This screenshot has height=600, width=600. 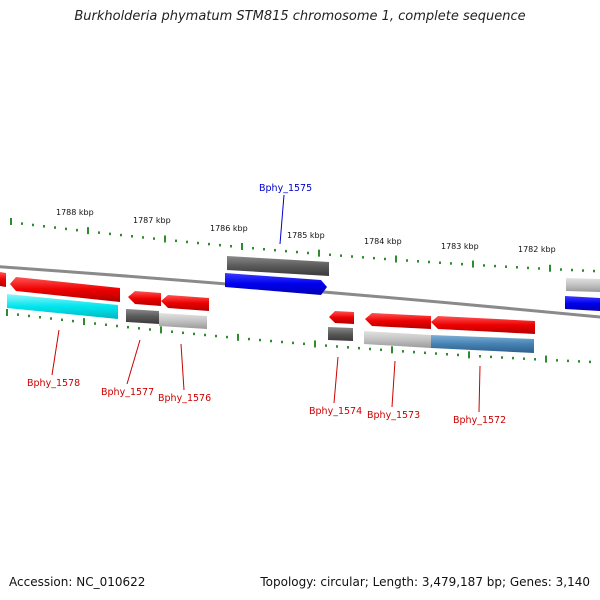 I want to click on gene-label-bphy-1572: Bphy_1572, so click(x=479, y=420).